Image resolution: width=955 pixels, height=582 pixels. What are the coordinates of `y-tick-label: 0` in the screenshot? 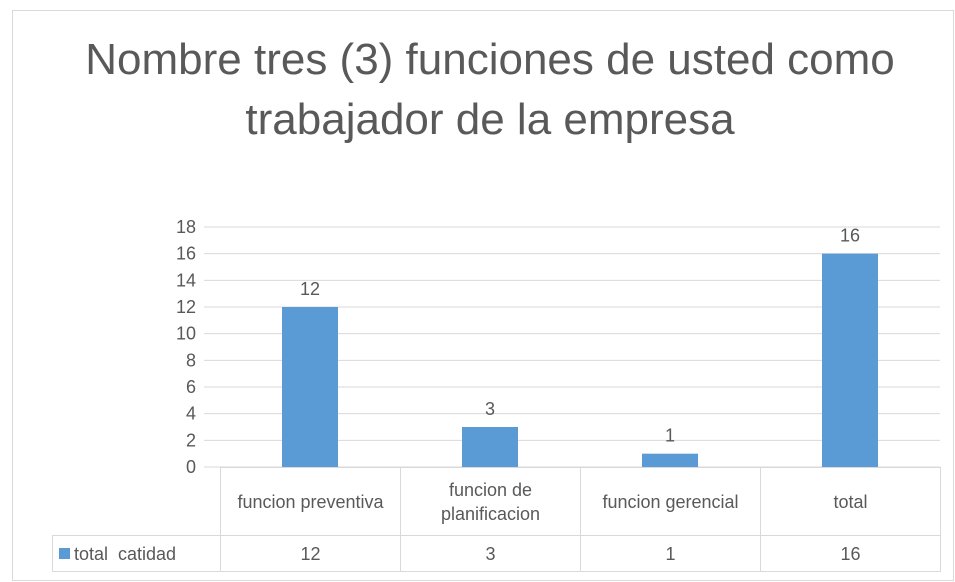 It's located at (191, 467).